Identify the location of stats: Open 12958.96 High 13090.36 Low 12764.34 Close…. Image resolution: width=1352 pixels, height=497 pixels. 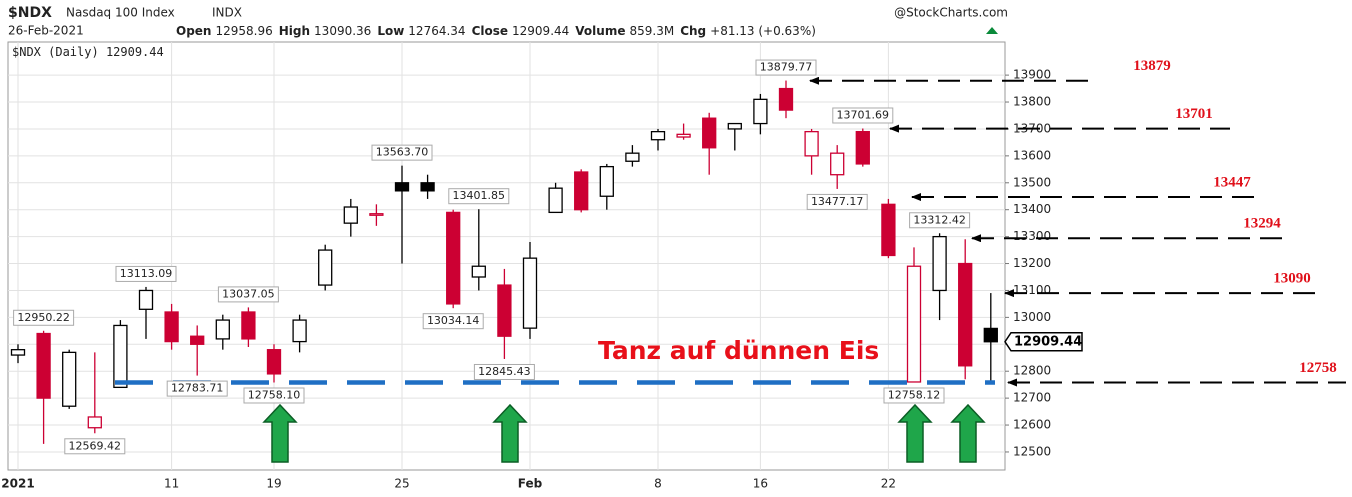
(496, 31).